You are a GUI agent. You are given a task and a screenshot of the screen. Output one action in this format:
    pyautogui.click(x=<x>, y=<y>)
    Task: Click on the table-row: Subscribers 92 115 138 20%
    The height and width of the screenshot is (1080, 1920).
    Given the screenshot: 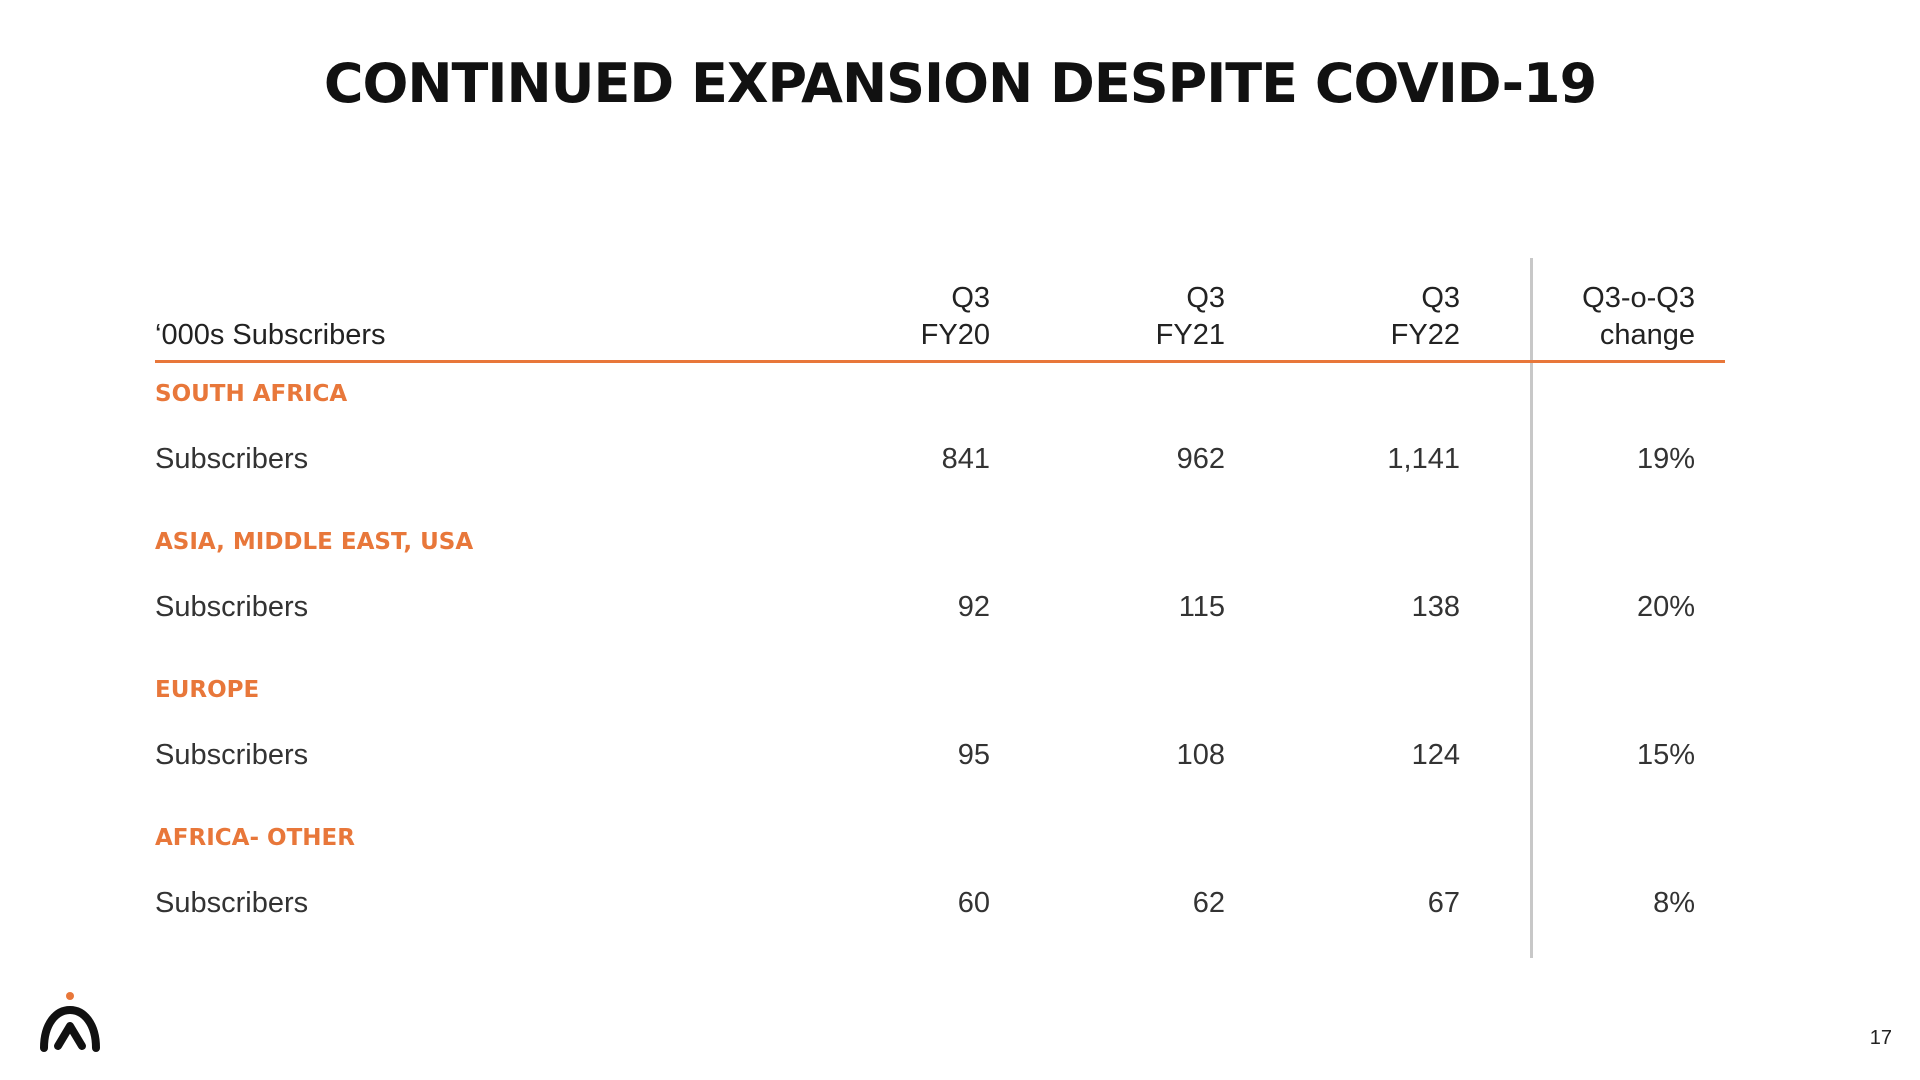 What is the action you would take?
    pyautogui.click(x=940, y=614)
    